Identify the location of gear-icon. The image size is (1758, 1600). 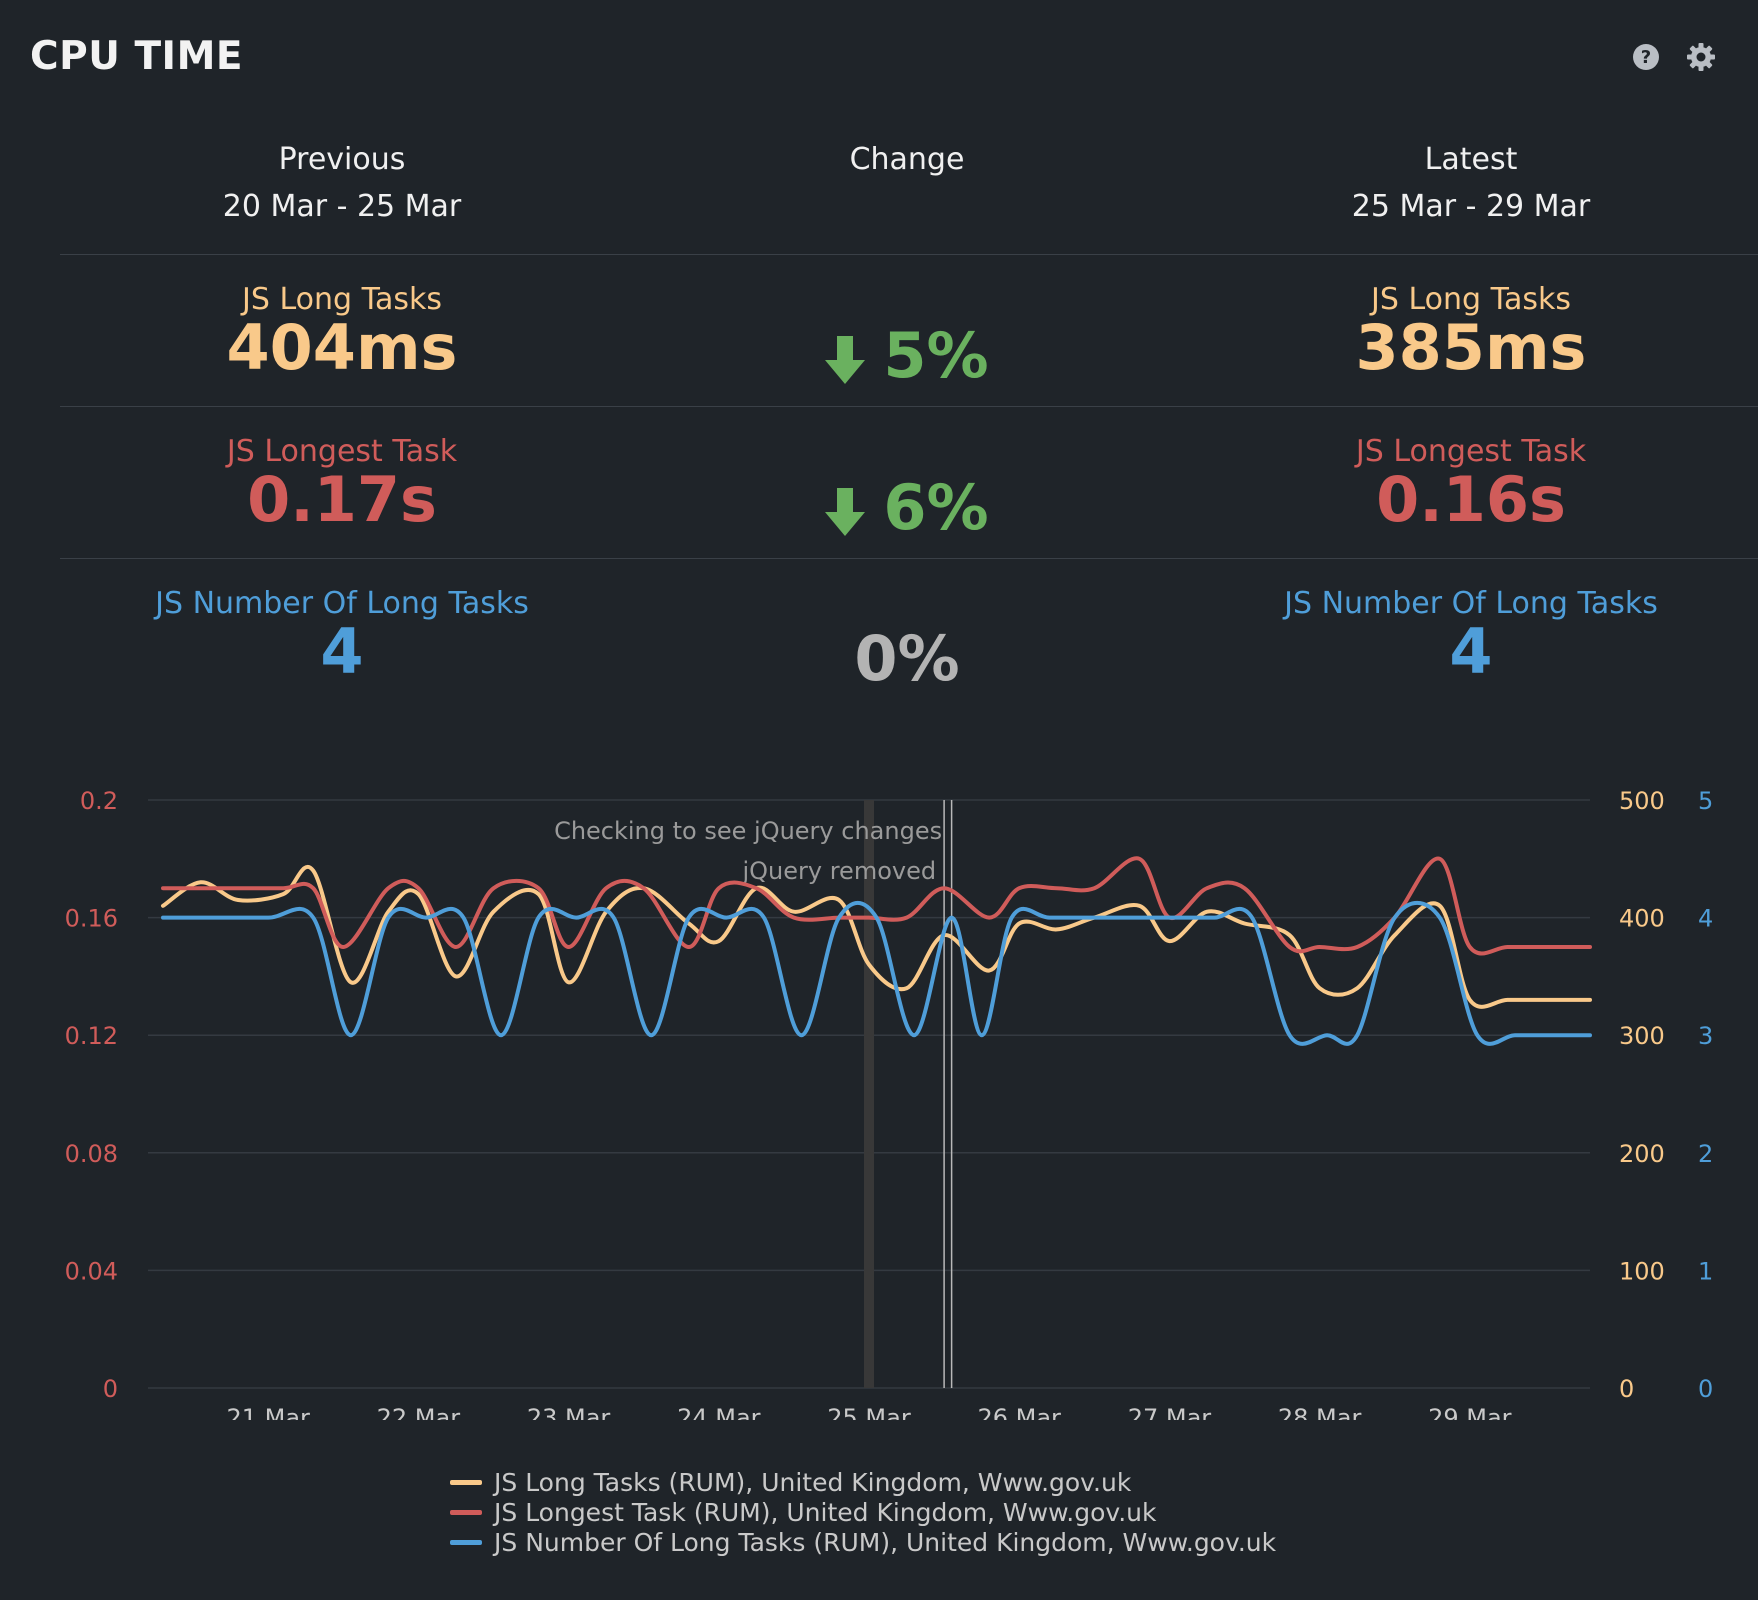
(1701, 57).